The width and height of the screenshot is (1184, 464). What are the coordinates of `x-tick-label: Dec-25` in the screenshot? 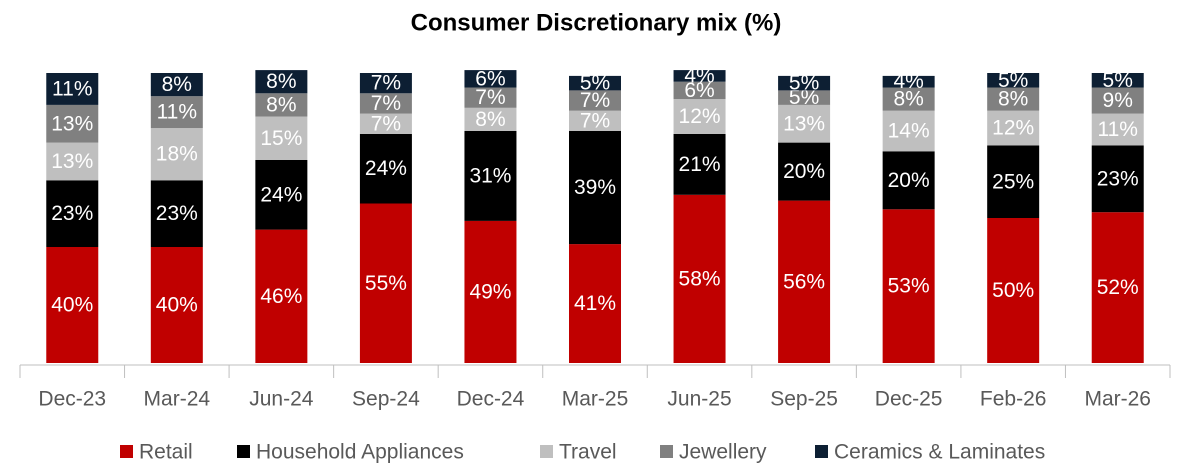 It's located at (909, 399).